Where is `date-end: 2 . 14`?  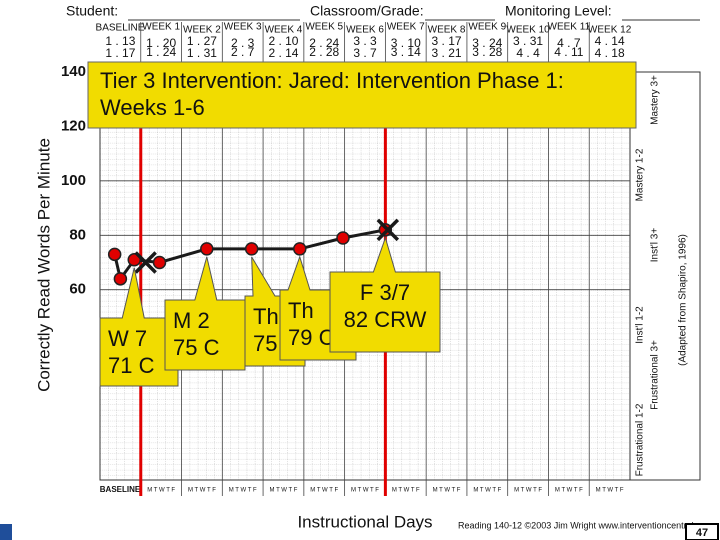
date-end: 2 . 14 is located at coordinates (283, 53).